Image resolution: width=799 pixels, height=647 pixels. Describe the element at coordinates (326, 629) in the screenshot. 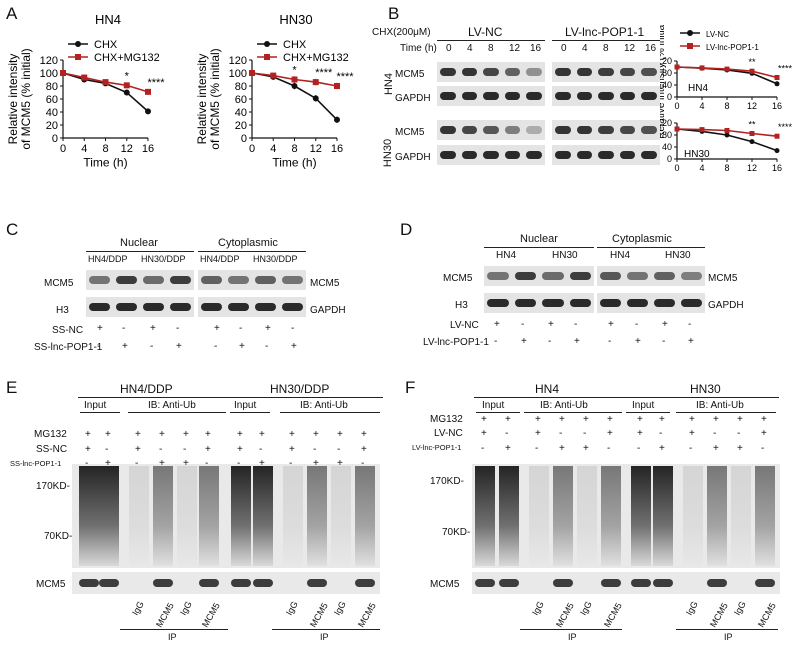

I see `e-ul8` at that location.